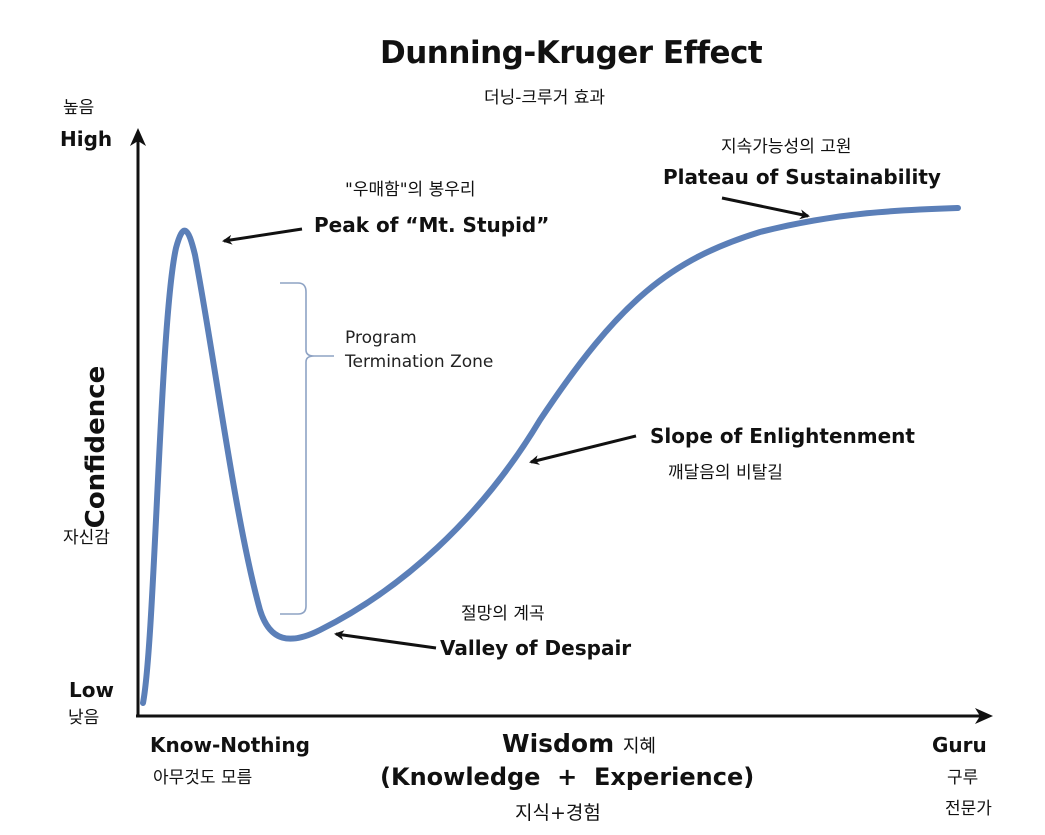  What do you see at coordinates (86, 538) in the screenshot?
I see `y-axis-title-korean: 자신감` at bounding box center [86, 538].